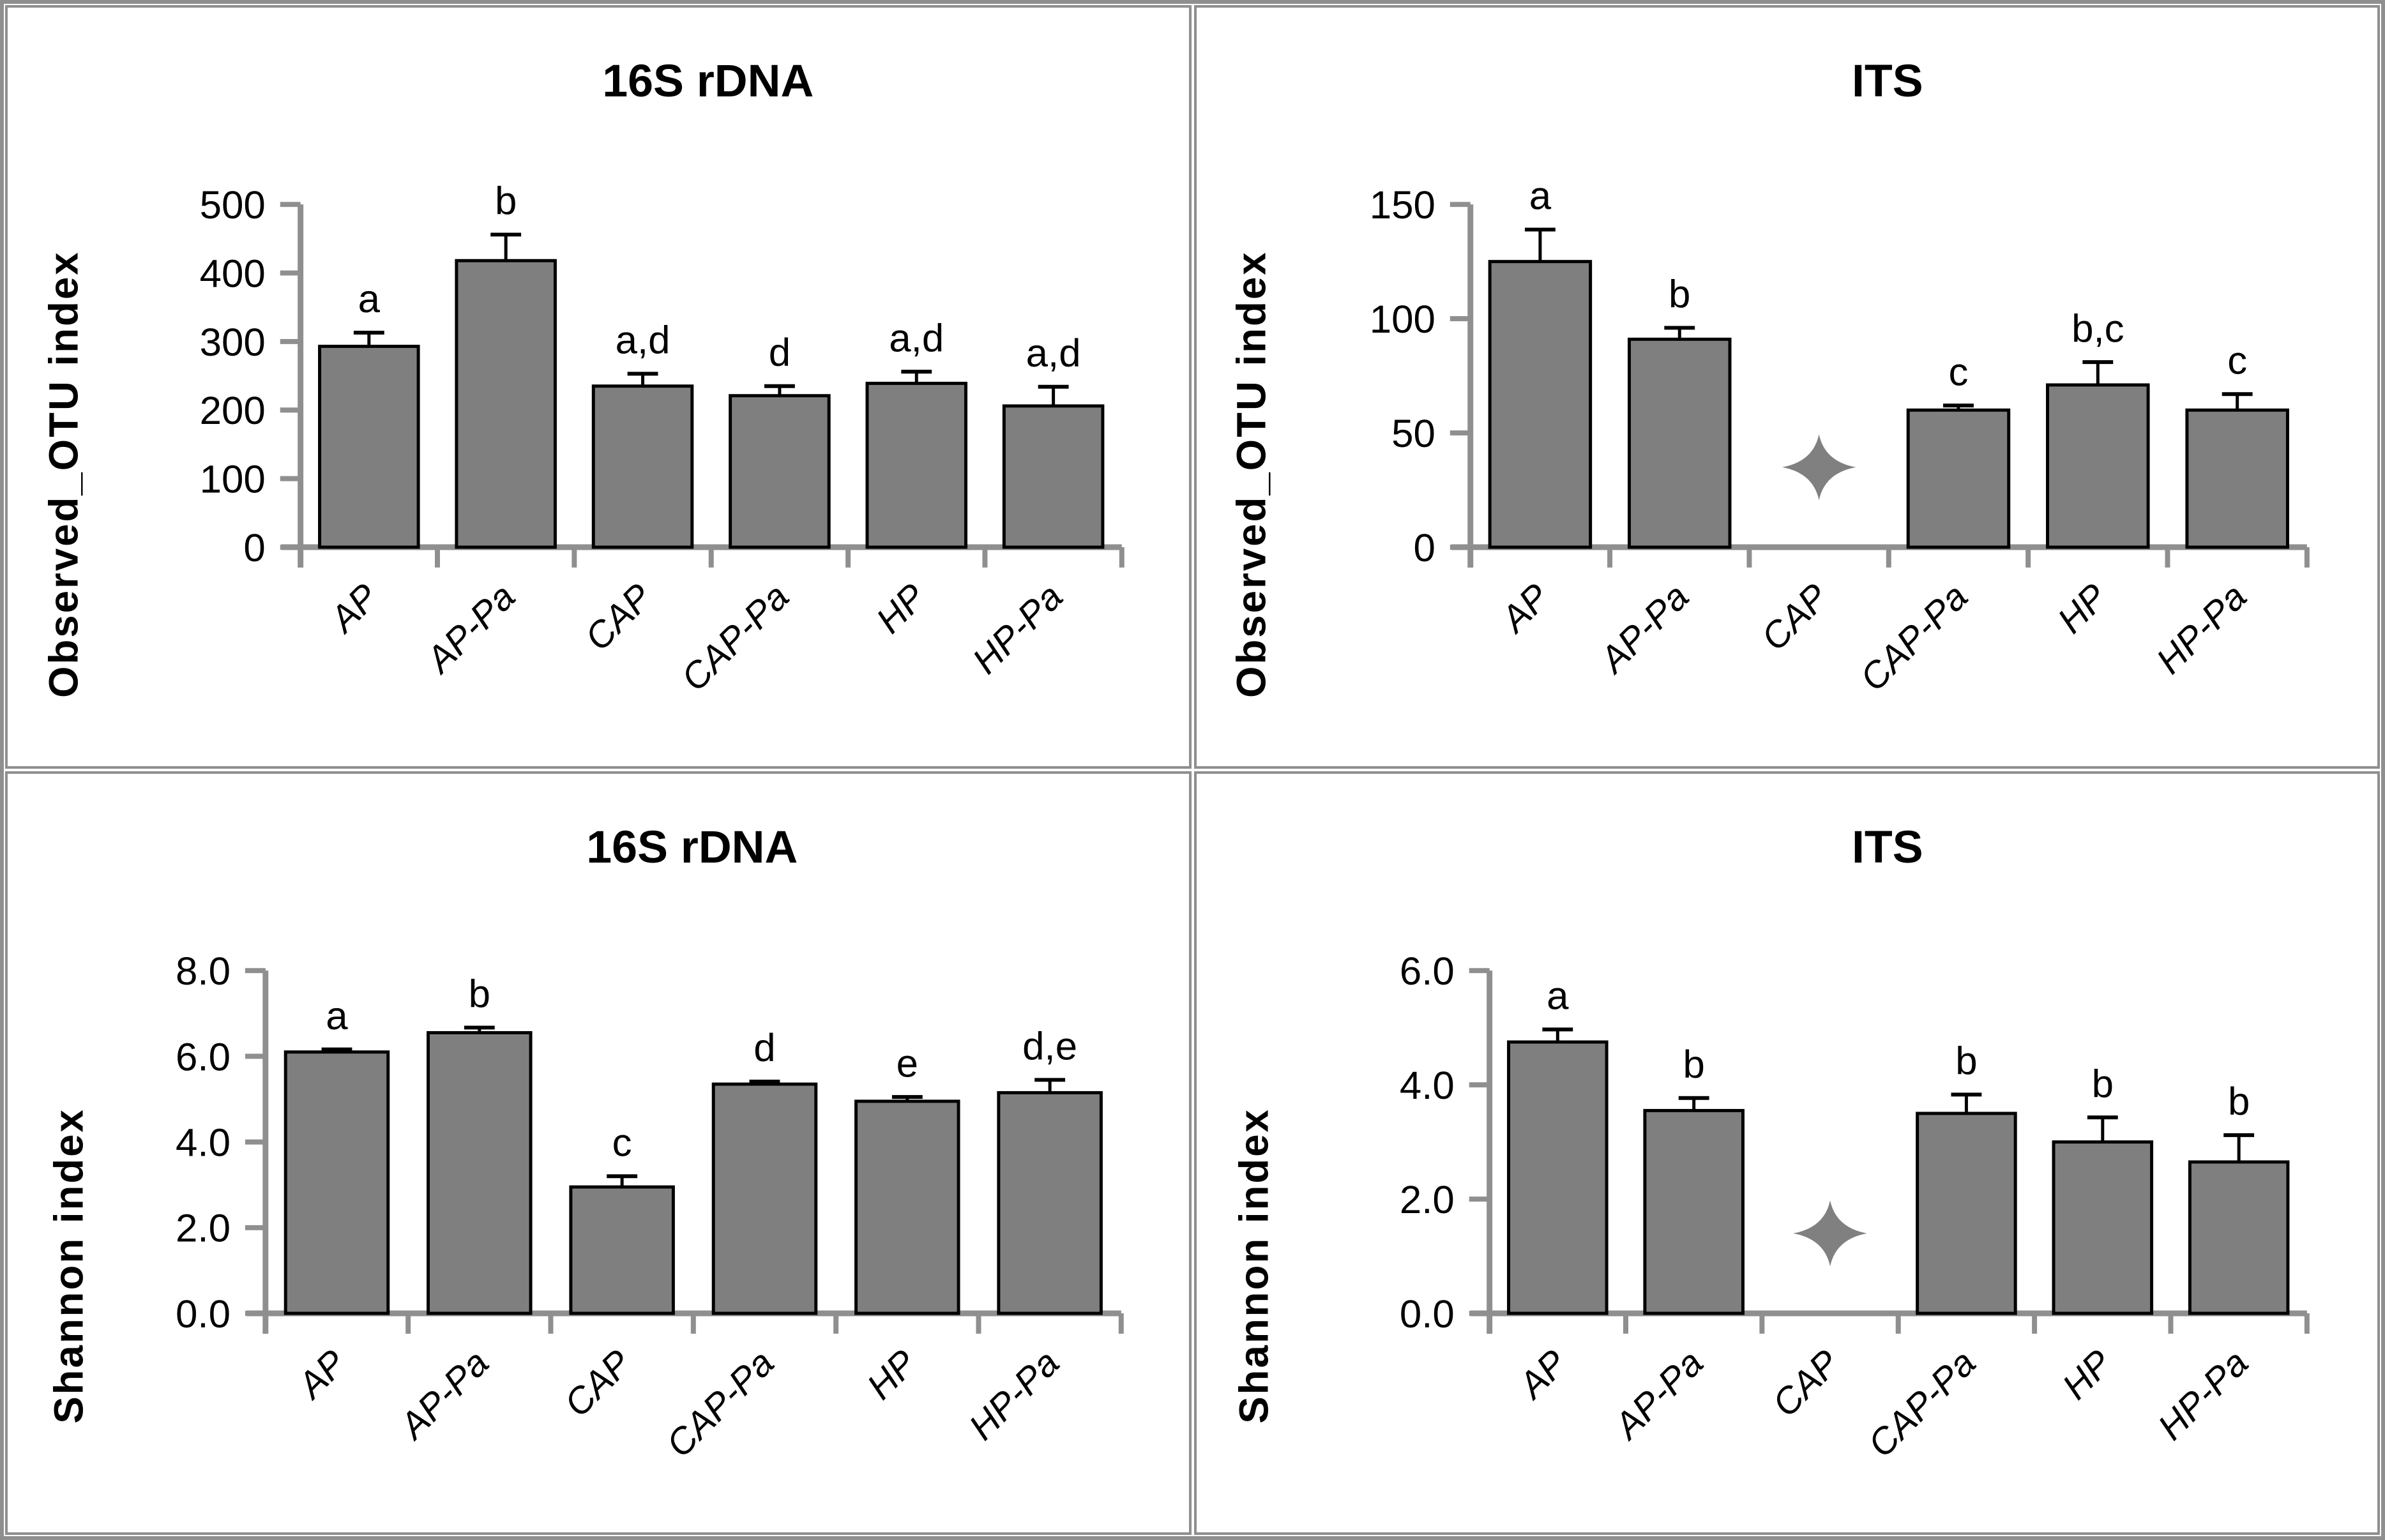  I want to click on plot-area: 0.0 2.0 4.0 6.0 a AP b AP-Pa CAP b CAP-Pa b HP b HP-Pa, so click(1854, 1207).